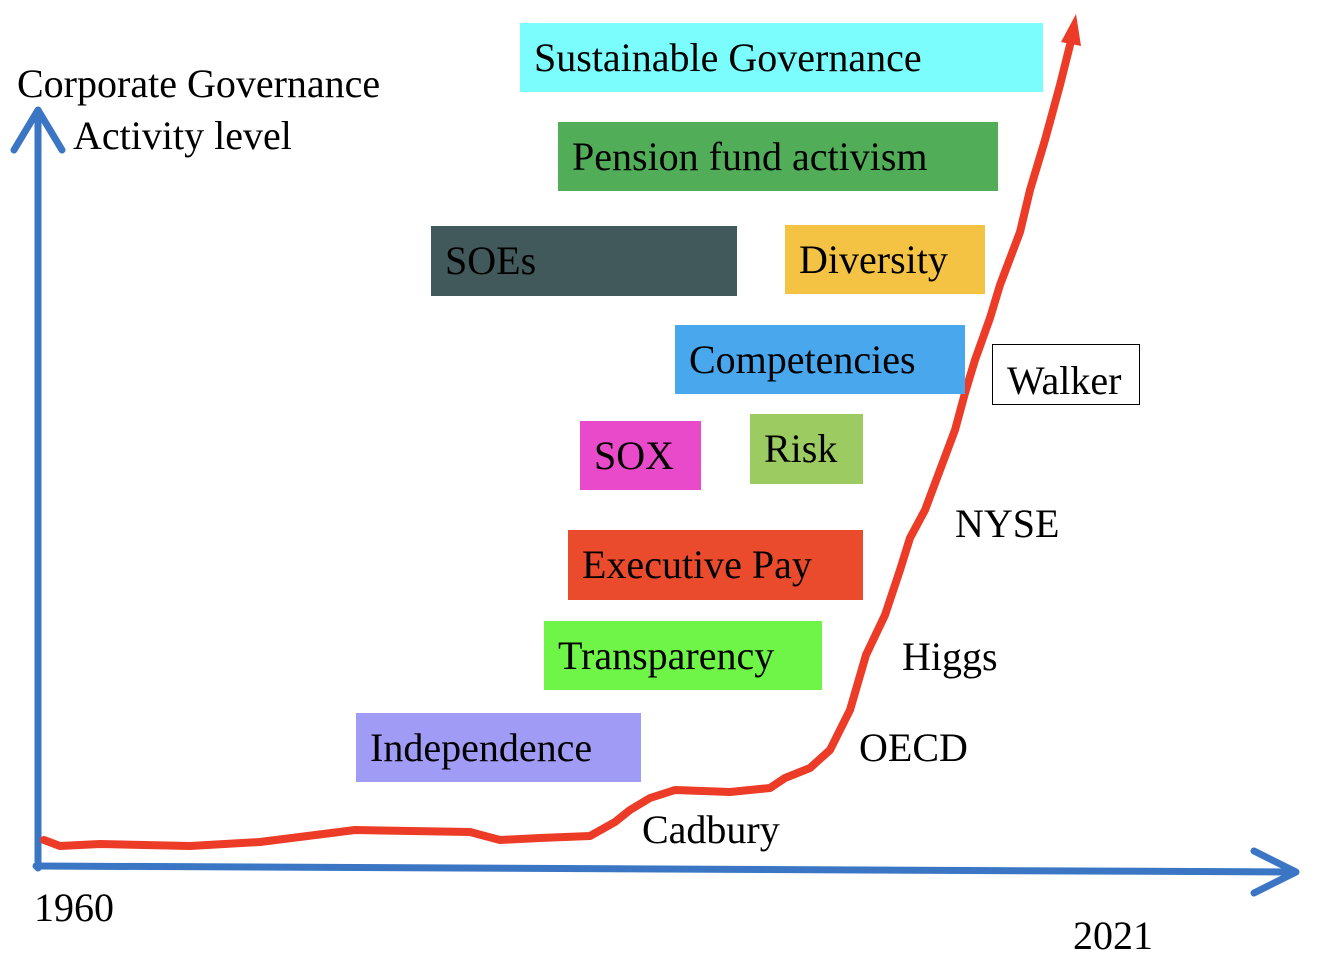 The height and width of the screenshot is (976, 1330). I want to click on theme-risk: Risk, so click(806, 449).